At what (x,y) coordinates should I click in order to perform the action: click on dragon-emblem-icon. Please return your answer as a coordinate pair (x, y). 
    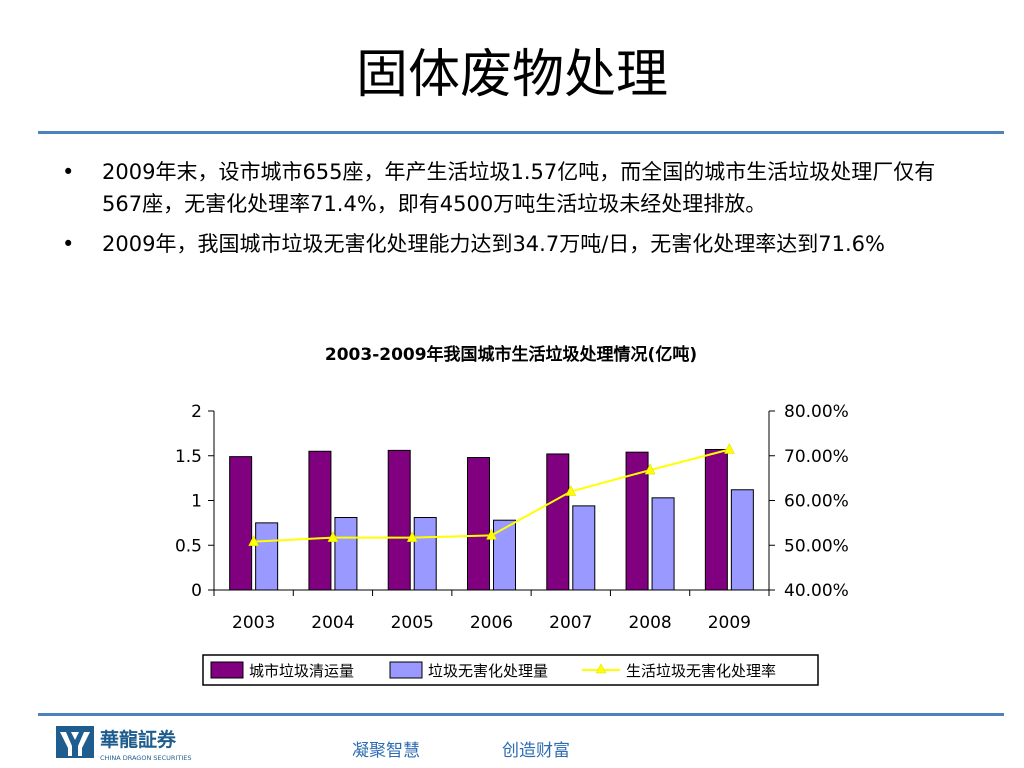
    Looking at the image, I should click on (75, 742).